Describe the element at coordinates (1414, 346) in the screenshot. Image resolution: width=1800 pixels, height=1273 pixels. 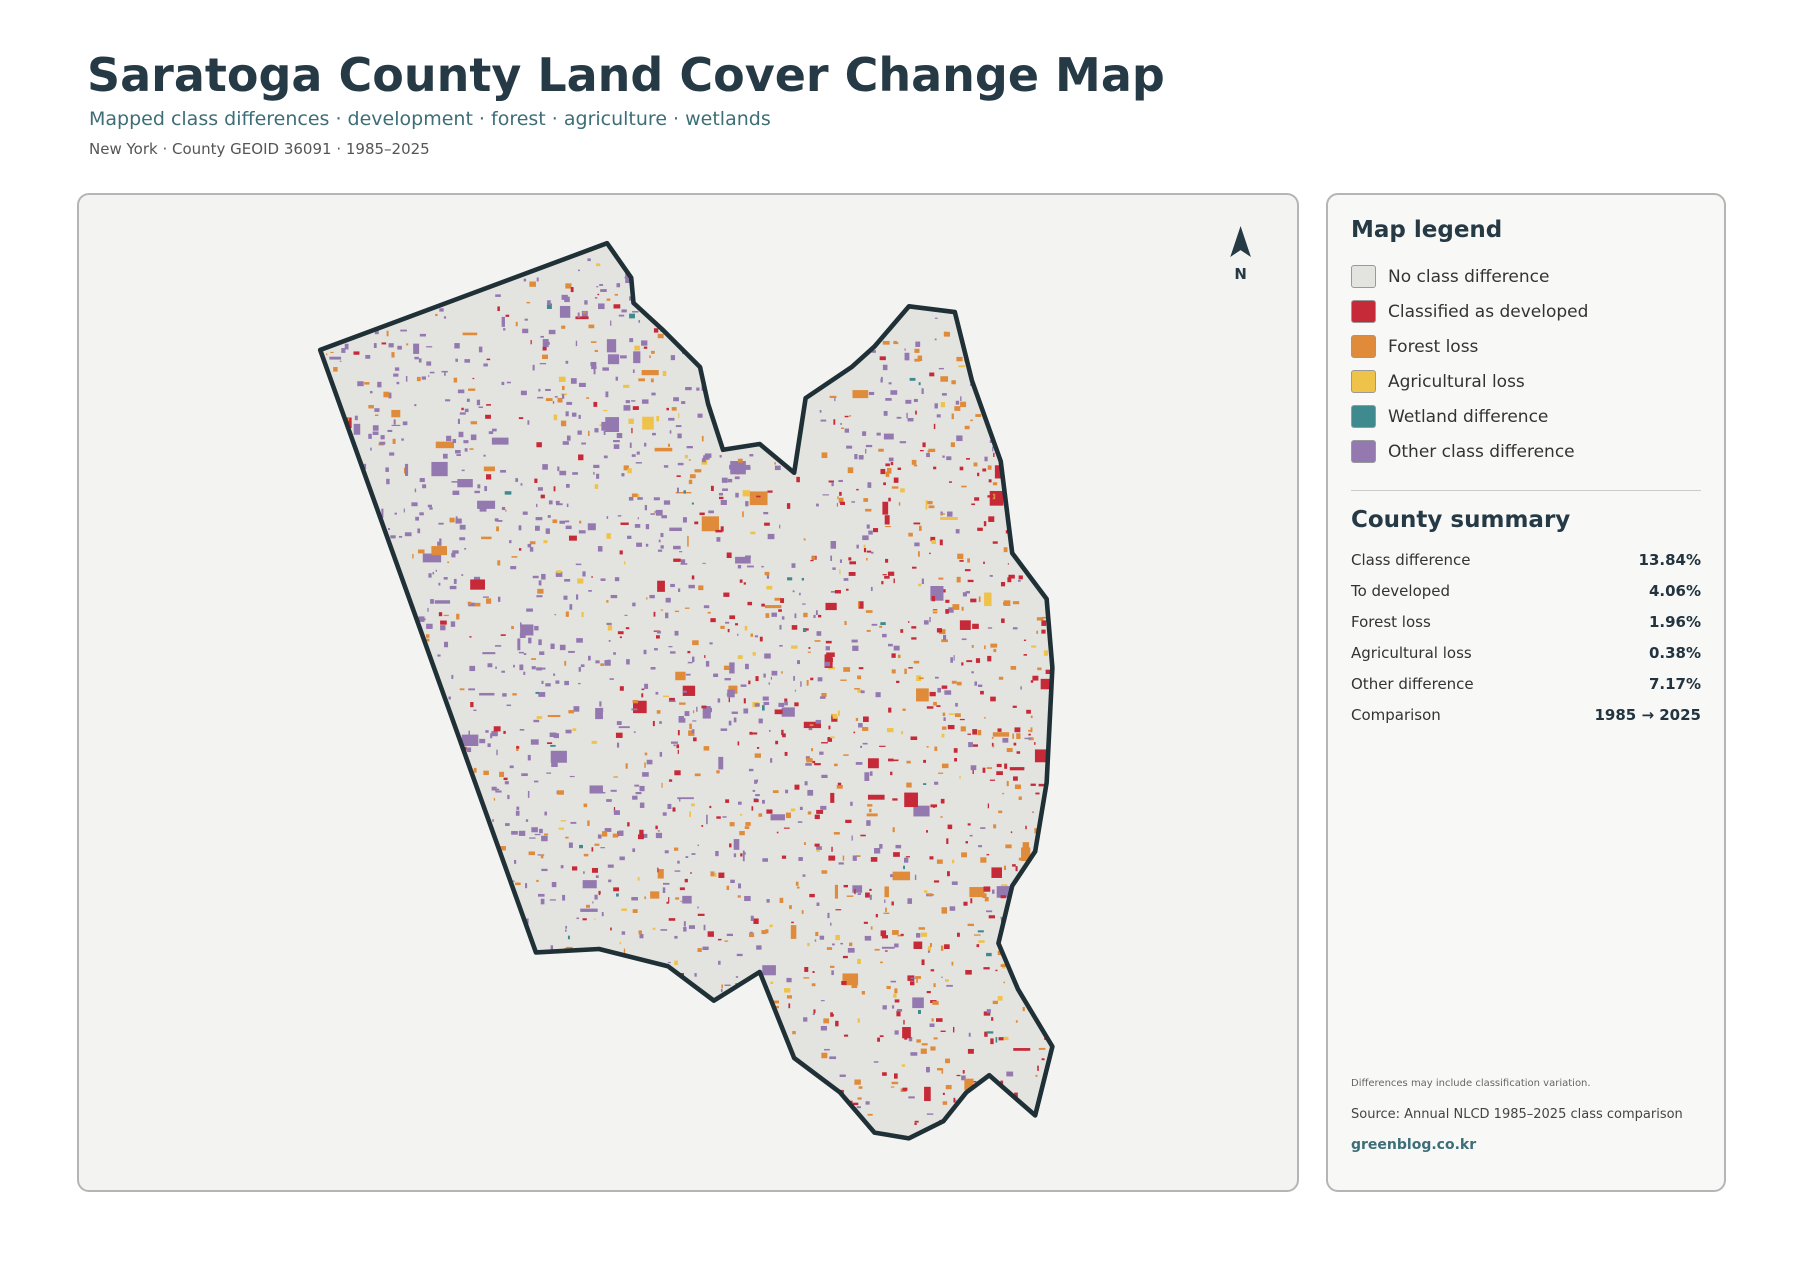
I see `legend-item: Forest loss` at that location.